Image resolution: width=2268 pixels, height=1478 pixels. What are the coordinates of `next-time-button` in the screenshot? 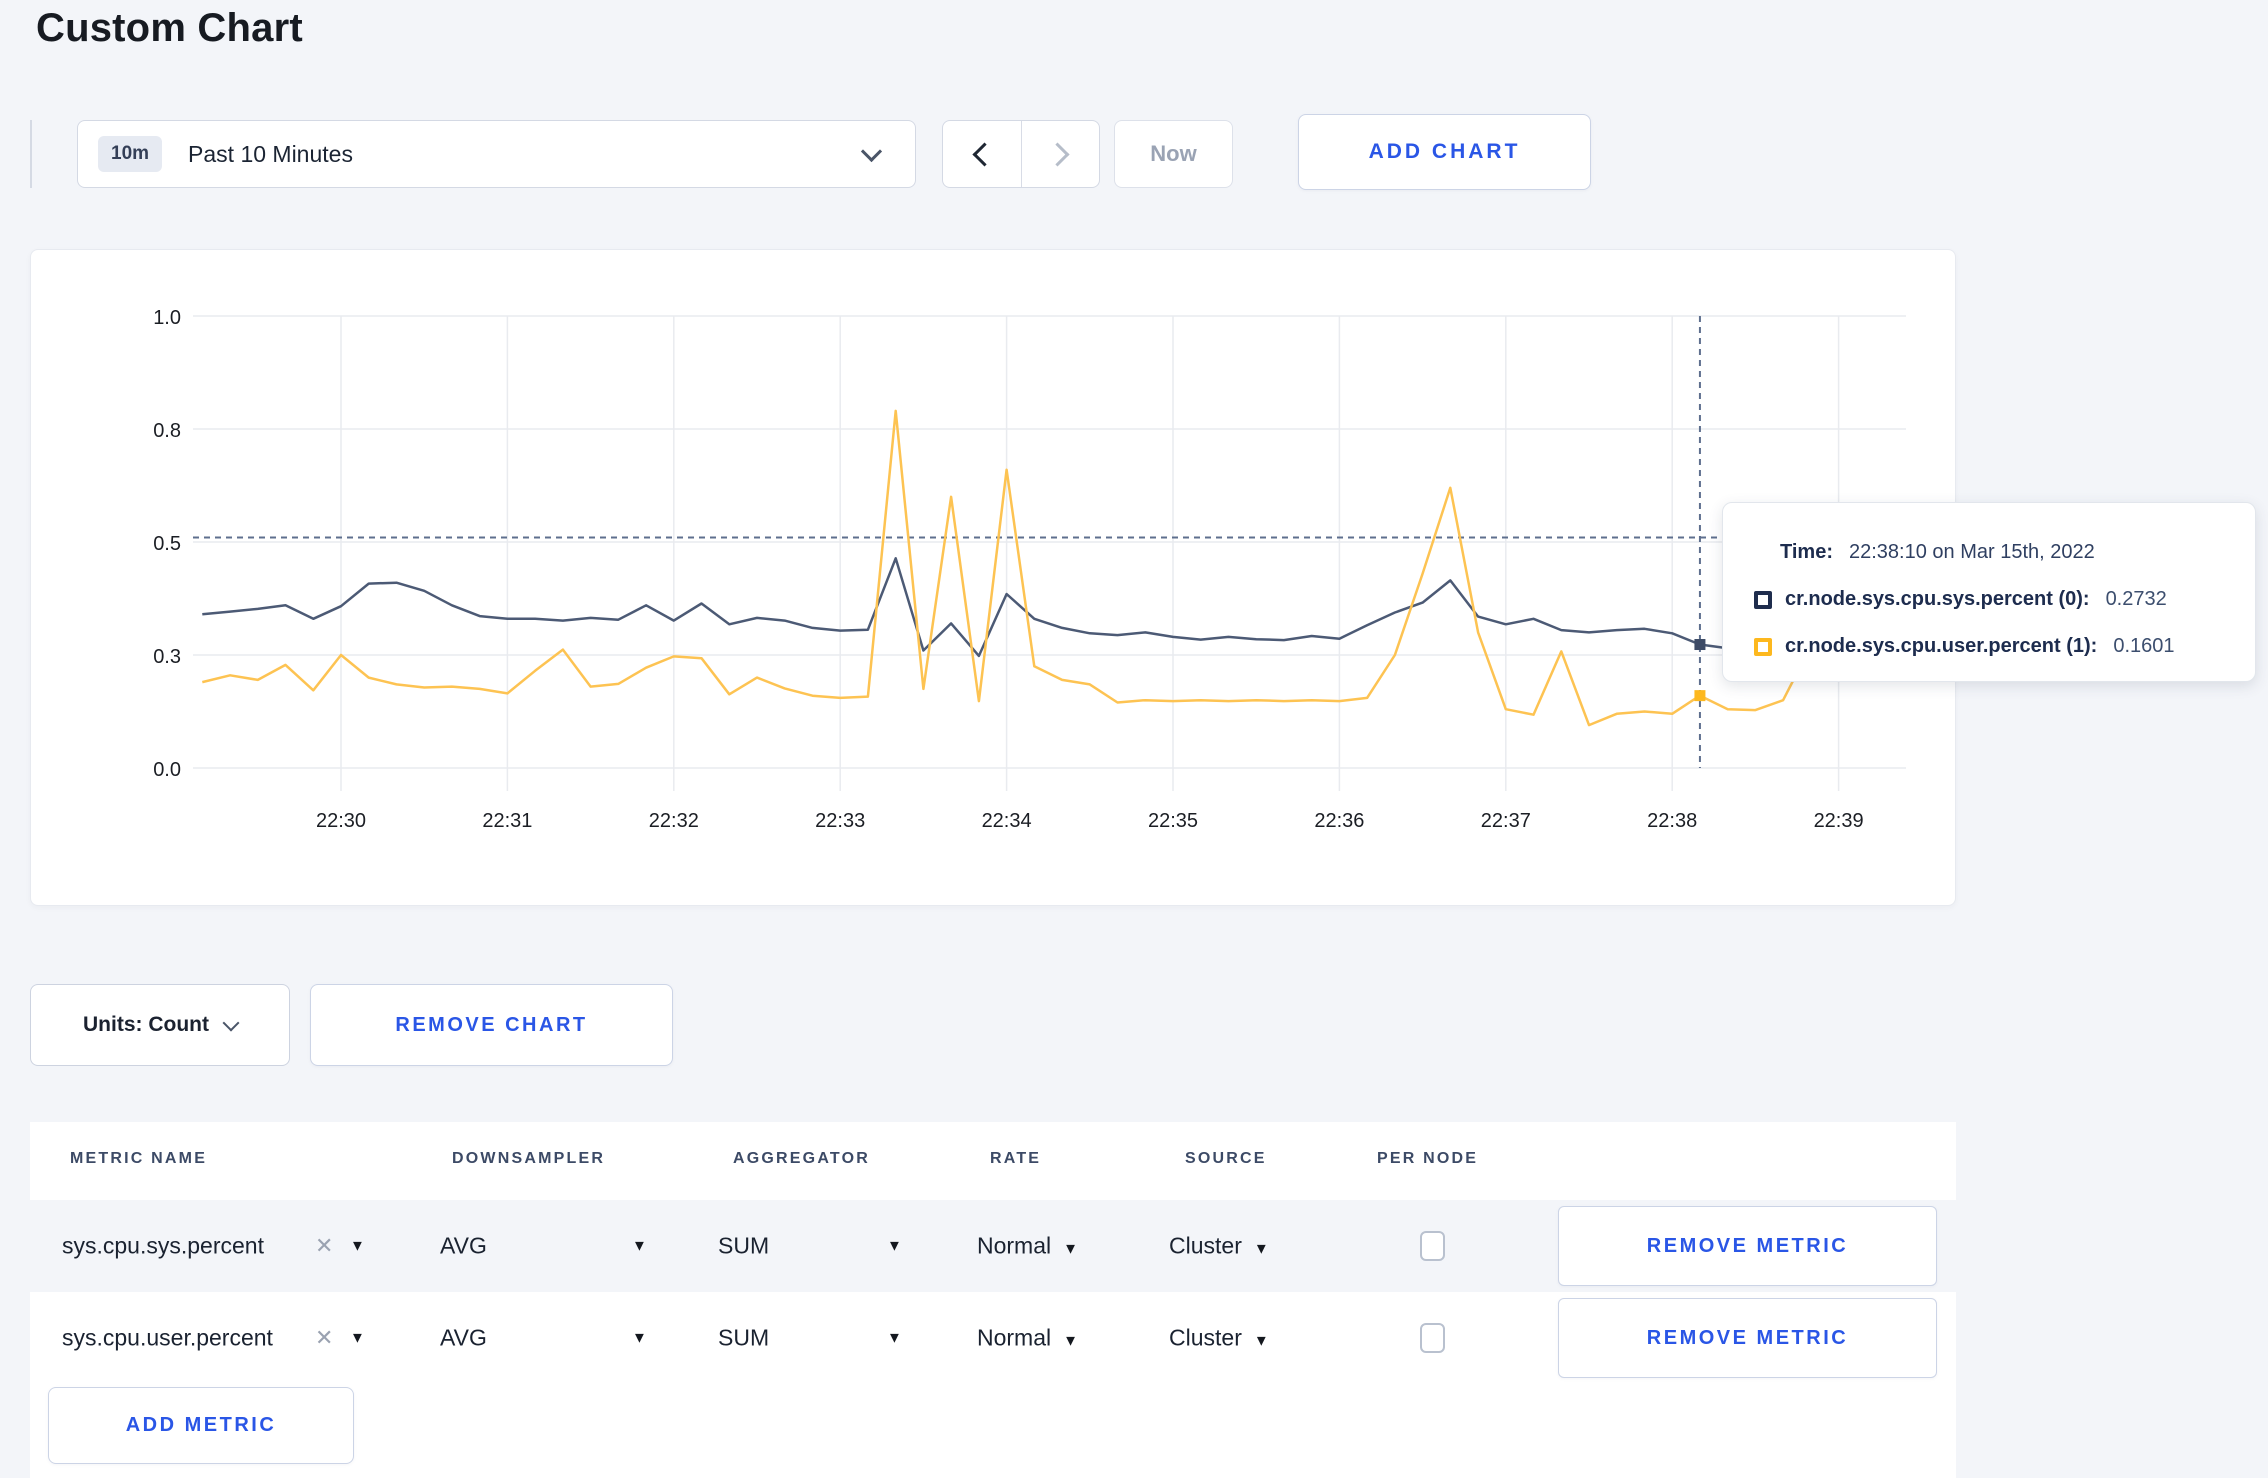 It's located at (1060, 154).